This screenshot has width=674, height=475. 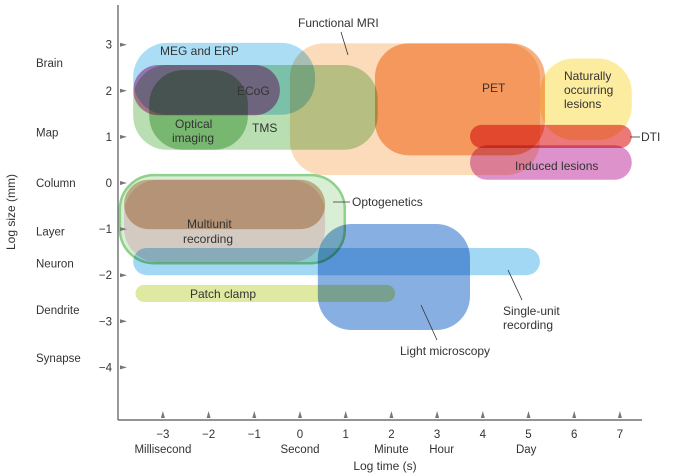 I want to click on leader-fmri, so click(x=344, y=43).